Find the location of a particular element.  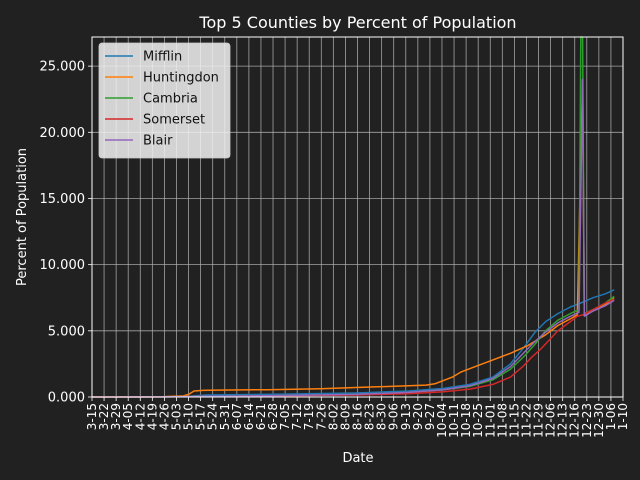

x-tick-label: 11-08 is located at coordinates (502, 420).